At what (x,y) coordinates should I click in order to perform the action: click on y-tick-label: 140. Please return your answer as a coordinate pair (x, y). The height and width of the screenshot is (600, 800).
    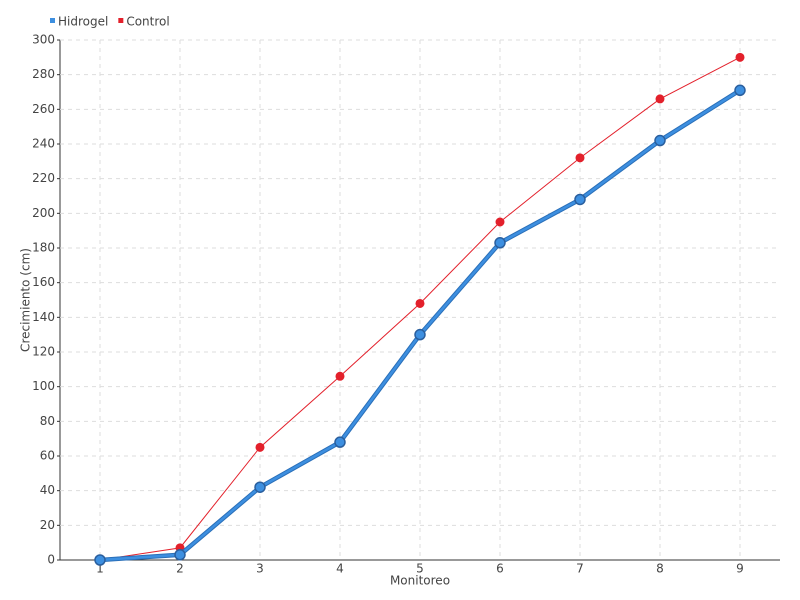
    Looking at the image, I should click on (43, 317).